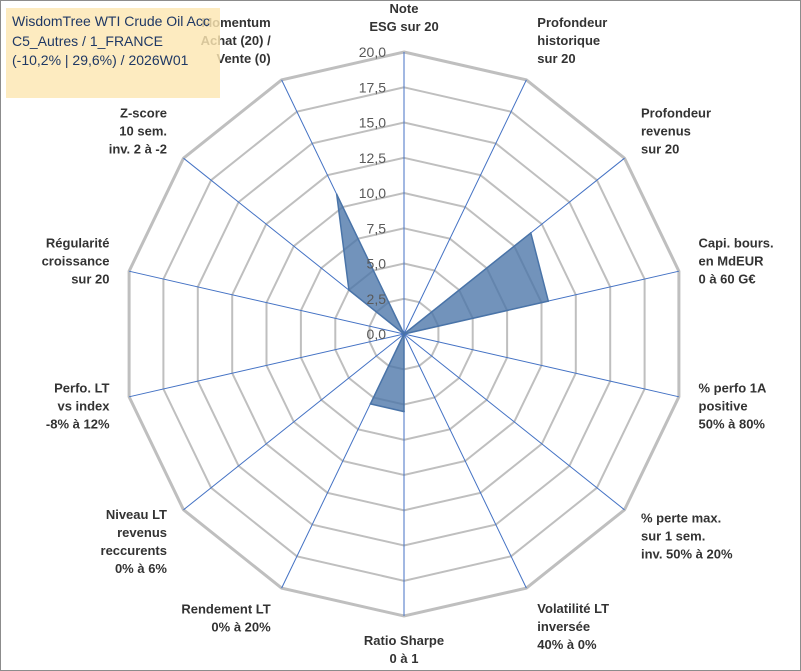 Image resolution: width=801 pixels, height=671 pixels. What do you see at coordinates (687, 536) in the screenshot?
I see `axis-label-5: % perte max. sur 1 sem. inv. 50% à 20%` at bounding box center [687, 536].